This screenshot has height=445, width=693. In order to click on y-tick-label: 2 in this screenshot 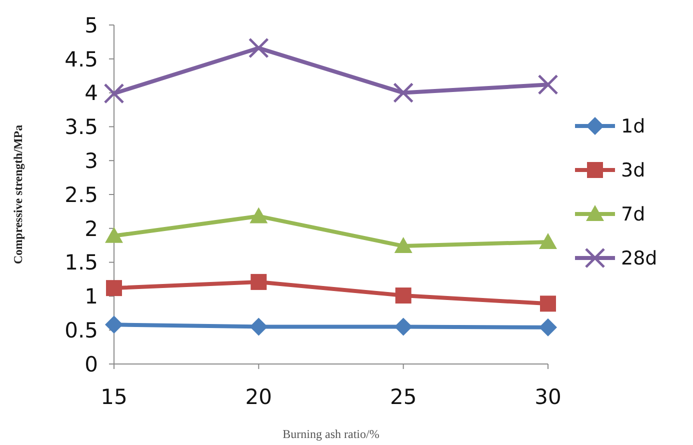, I will do `click(91, 228)`.